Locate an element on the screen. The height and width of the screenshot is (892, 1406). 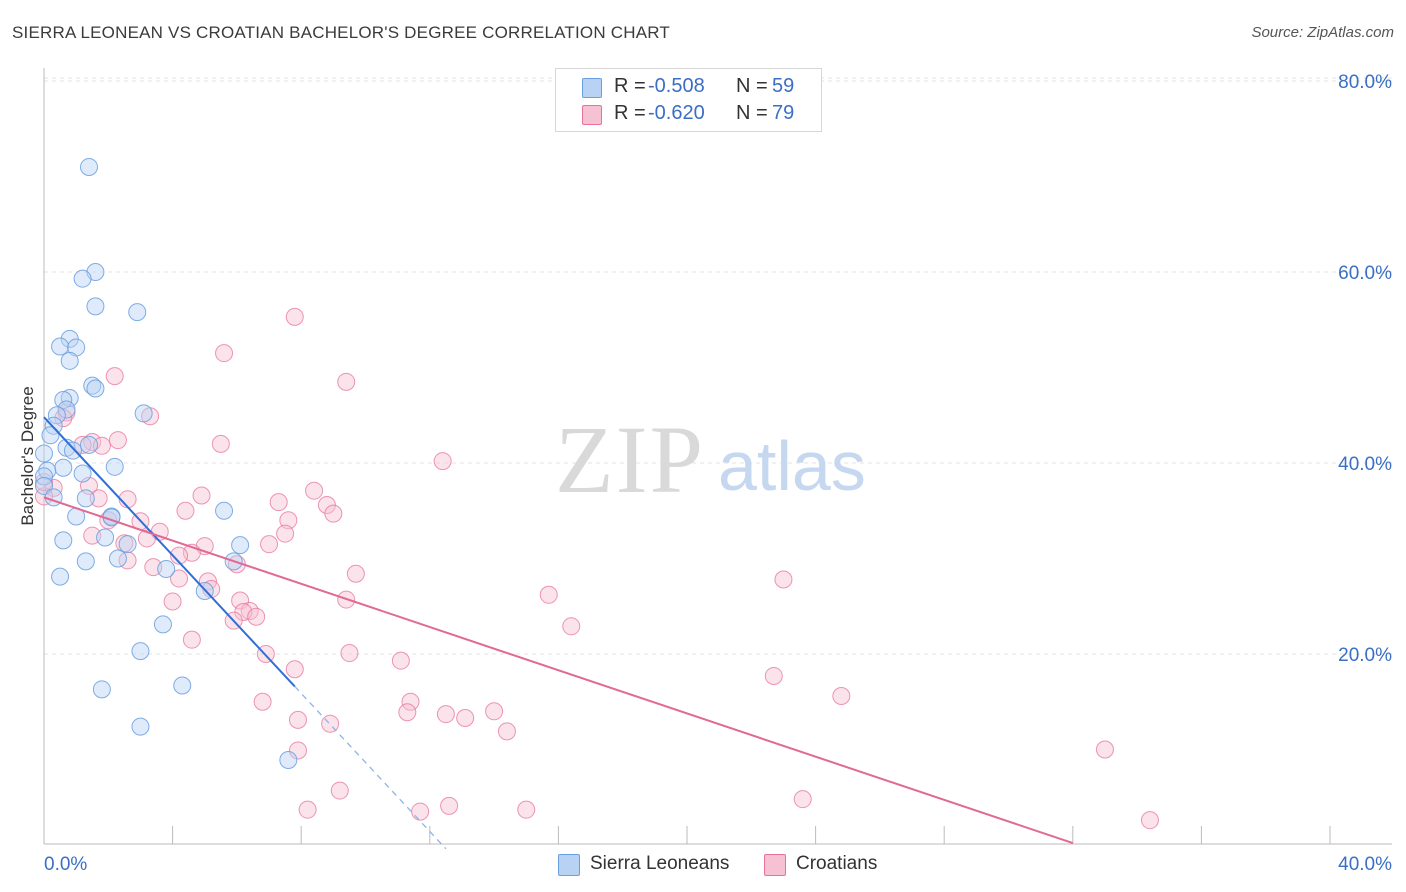
y-tick-label: 40.0% is located at coordinates (1365, 464).